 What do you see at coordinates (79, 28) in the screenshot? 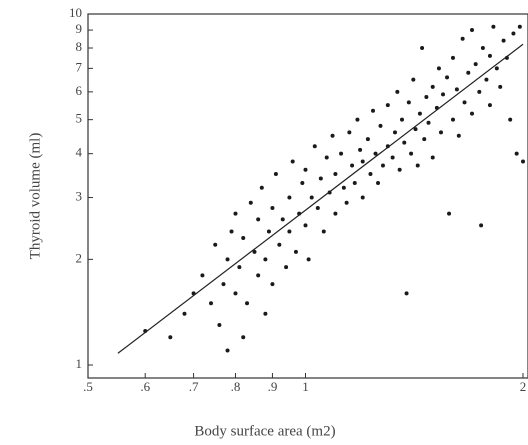
I see `y-tick-label: 9` at bounding box center [79, 28].